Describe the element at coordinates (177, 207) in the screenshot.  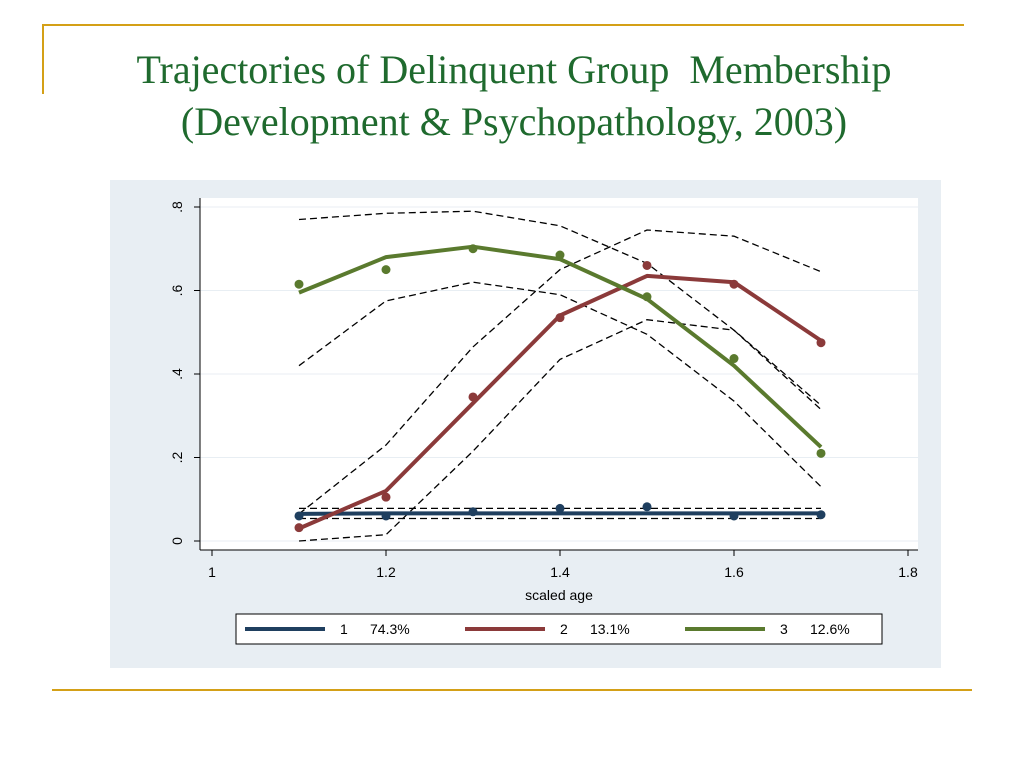
I see `y-tick-label-4: .8` at that location.